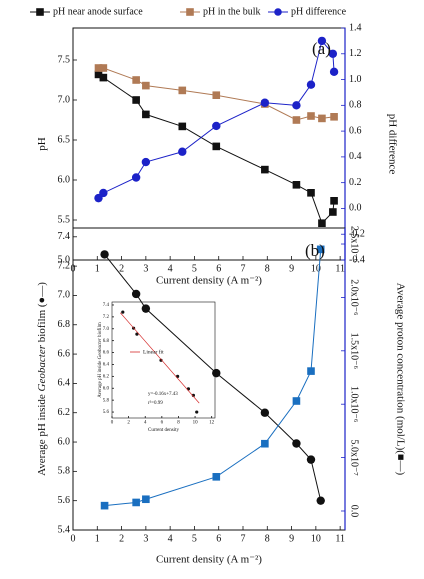 The width and height of the screenshot is (424, 579). What do you see at coordinates (64, 139) in the screenshot?
I see `y-tick-label: 6.5` at bounding box center [64, 139].